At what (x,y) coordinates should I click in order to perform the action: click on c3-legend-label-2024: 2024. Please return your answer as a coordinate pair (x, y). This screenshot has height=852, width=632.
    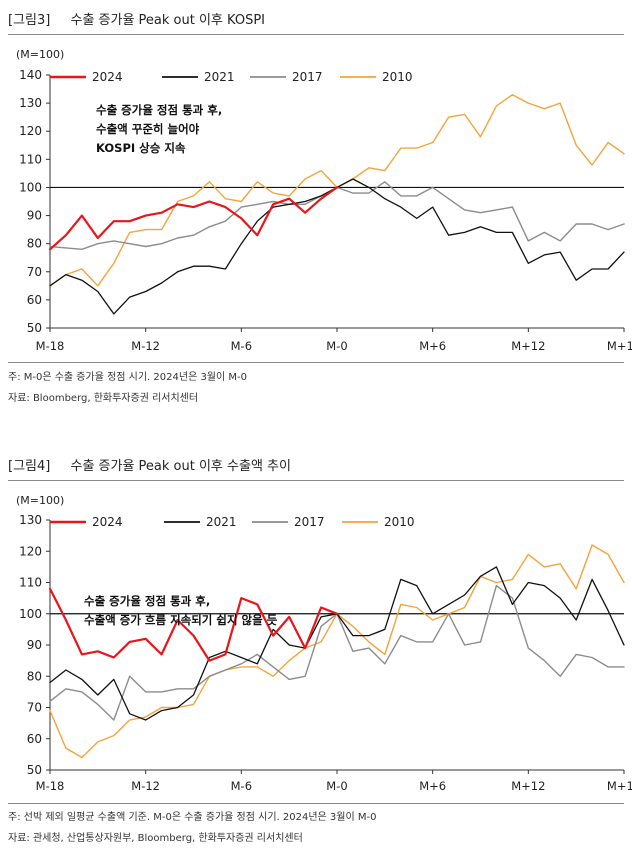
    Looking at the image, I should click on (107, 77).